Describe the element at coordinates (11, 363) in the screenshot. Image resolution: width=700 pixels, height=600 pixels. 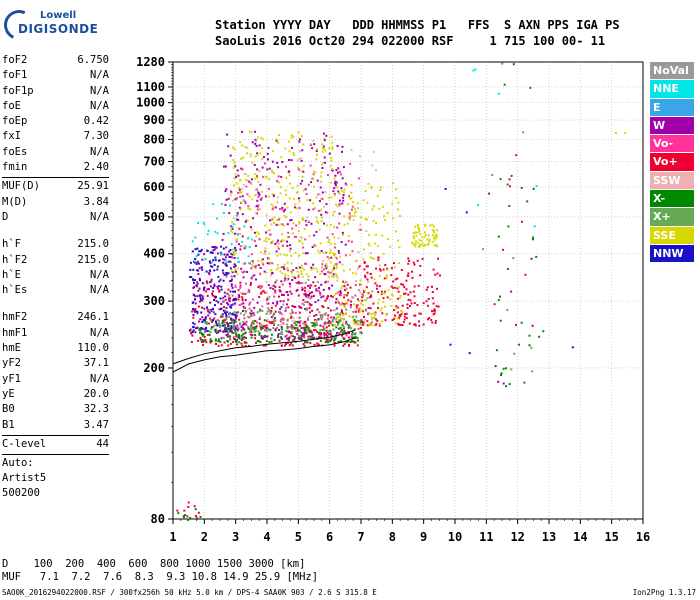
I see `param-name: yF2` at that location.